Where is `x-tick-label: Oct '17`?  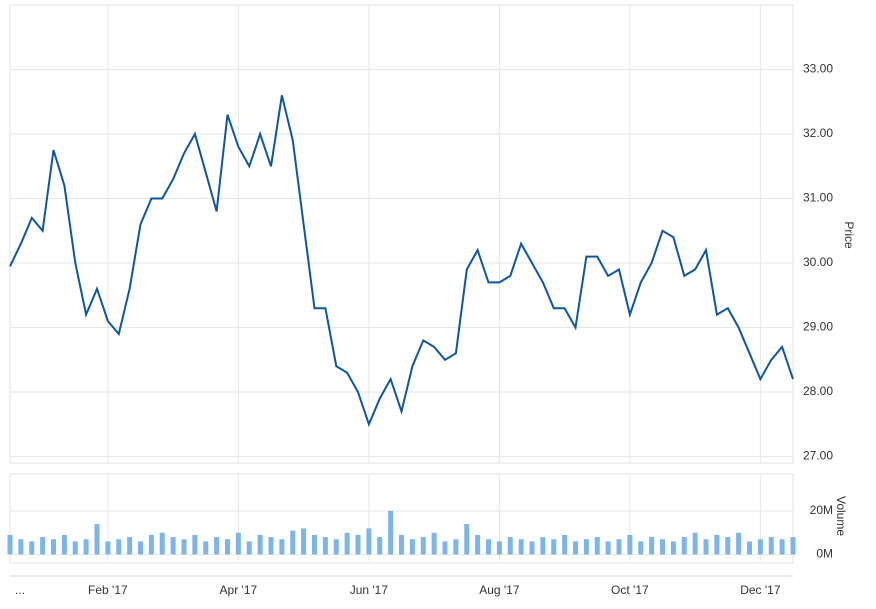 x-tick-label: Oct '17 is located at coordinates (630, 590).